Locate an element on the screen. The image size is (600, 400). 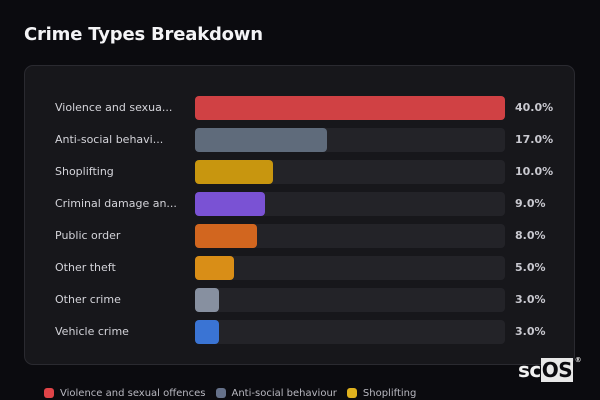
bar-label: Vehicle crime is located at coordinates (92, 331).